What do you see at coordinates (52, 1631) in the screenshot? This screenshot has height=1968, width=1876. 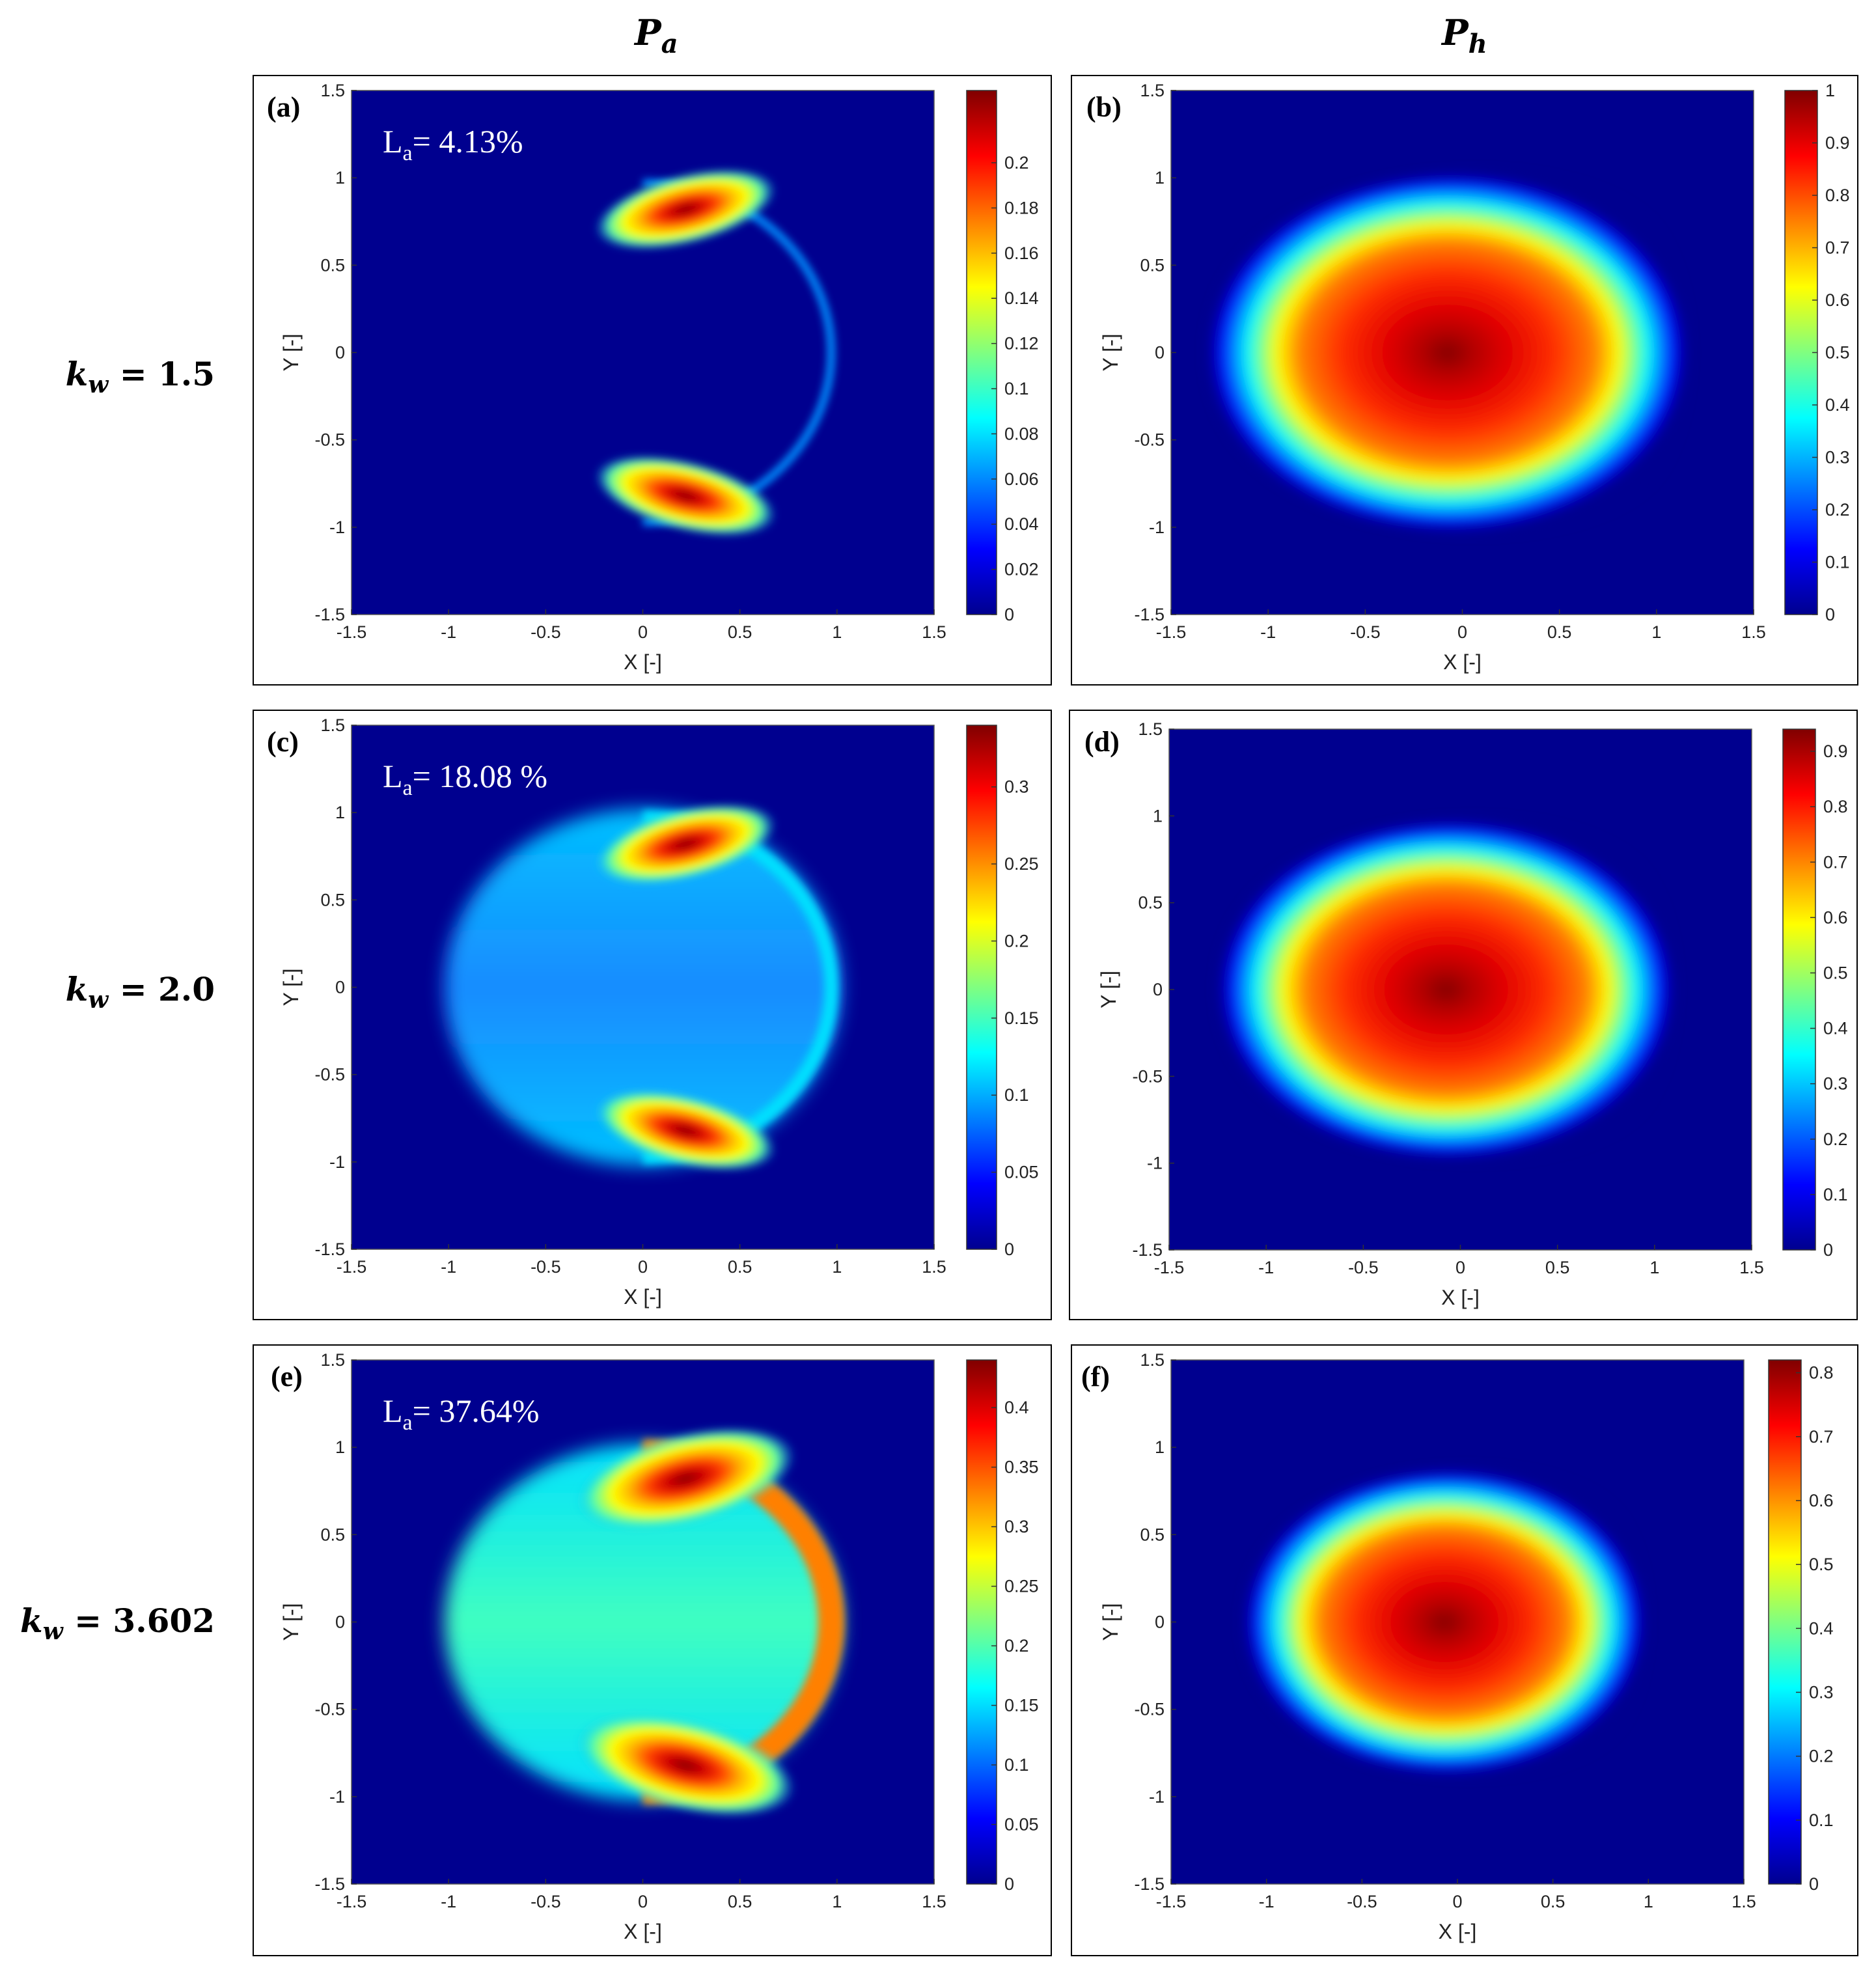 I see `row-header-k3-subscript: w` at bounding box center [52, 1631].